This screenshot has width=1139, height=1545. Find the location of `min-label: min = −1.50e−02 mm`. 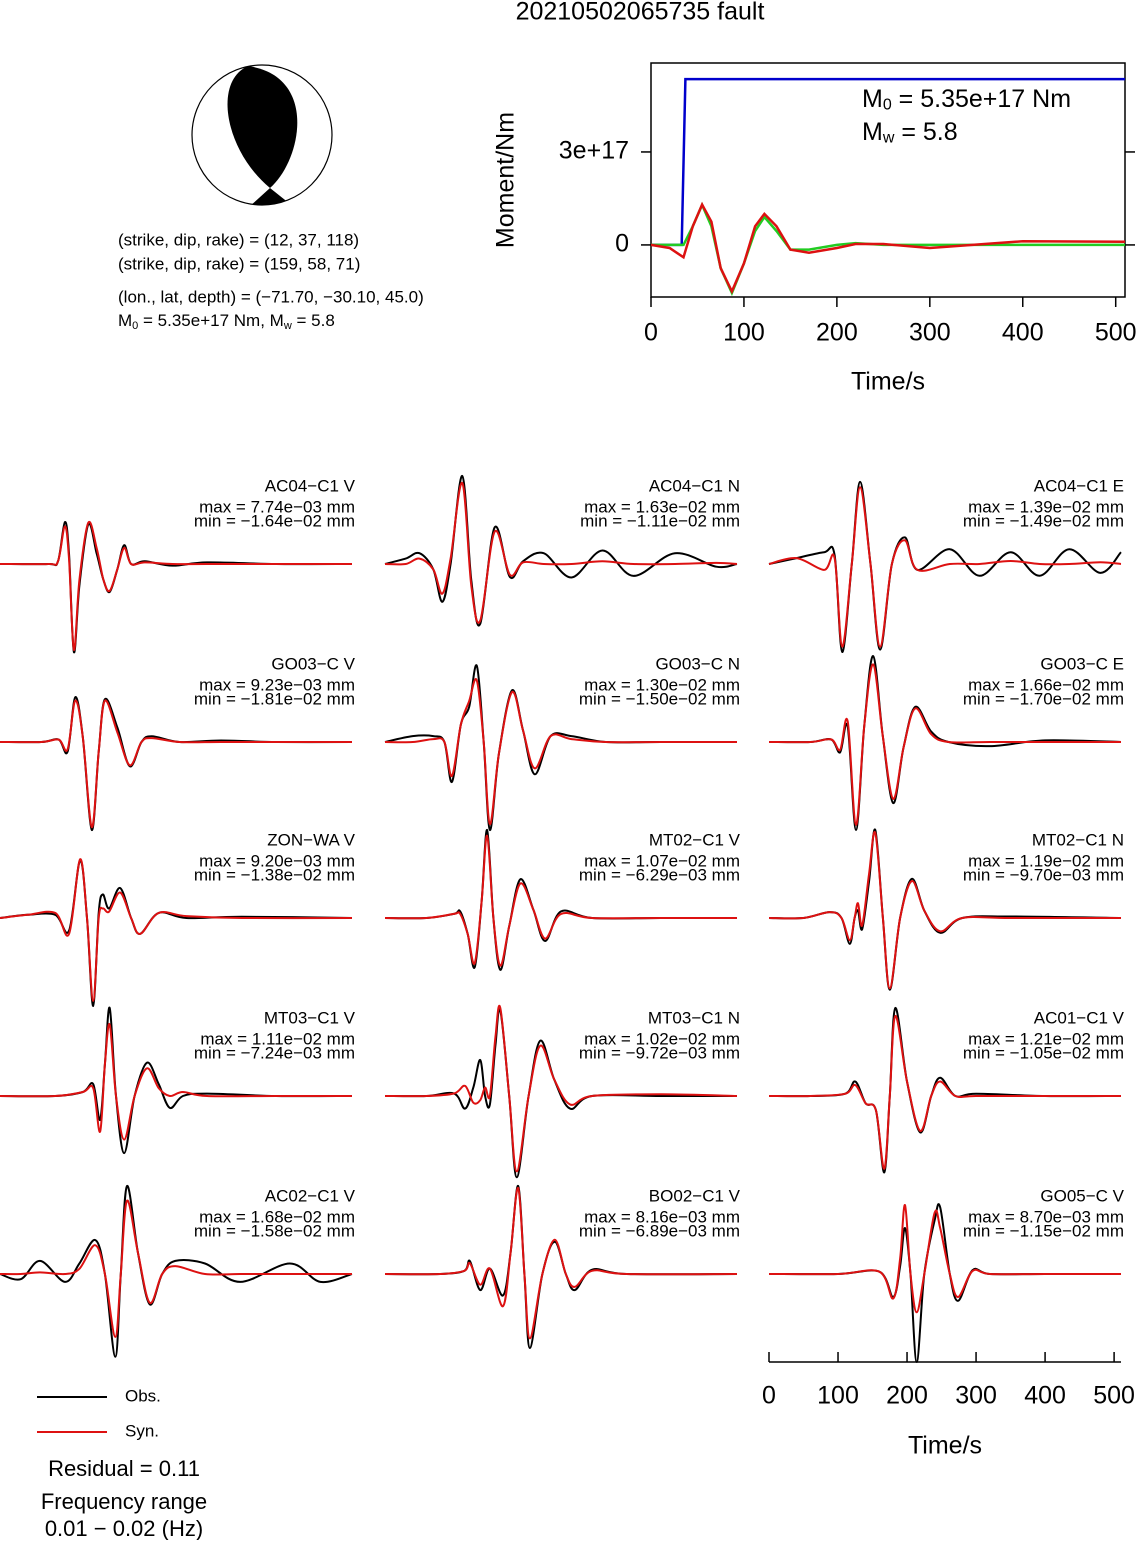

min-label: min = −1.50e−02 mm is located at coordinates (659, 698).